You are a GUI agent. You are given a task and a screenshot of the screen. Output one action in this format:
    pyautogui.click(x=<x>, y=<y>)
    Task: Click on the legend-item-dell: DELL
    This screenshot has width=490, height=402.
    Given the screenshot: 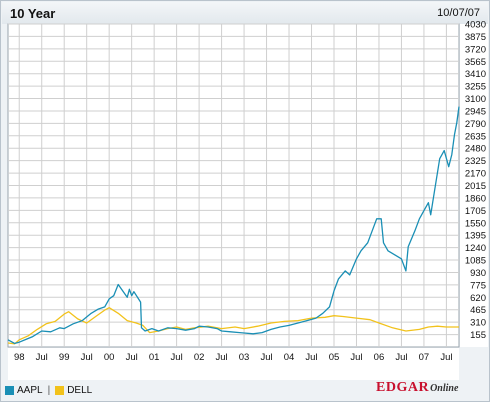 What is the action you would take?
    pyautogui.click(x=73, y=390)
    